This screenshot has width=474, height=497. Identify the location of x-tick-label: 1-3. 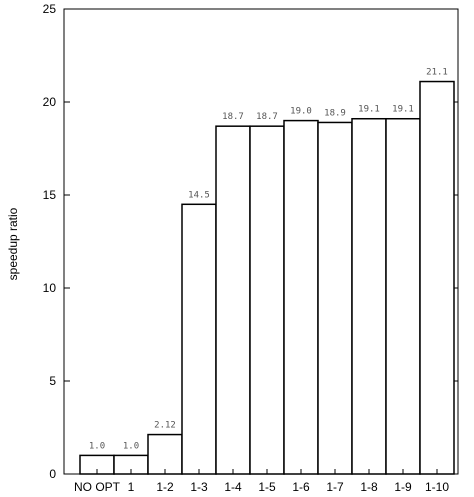
(199, 487).